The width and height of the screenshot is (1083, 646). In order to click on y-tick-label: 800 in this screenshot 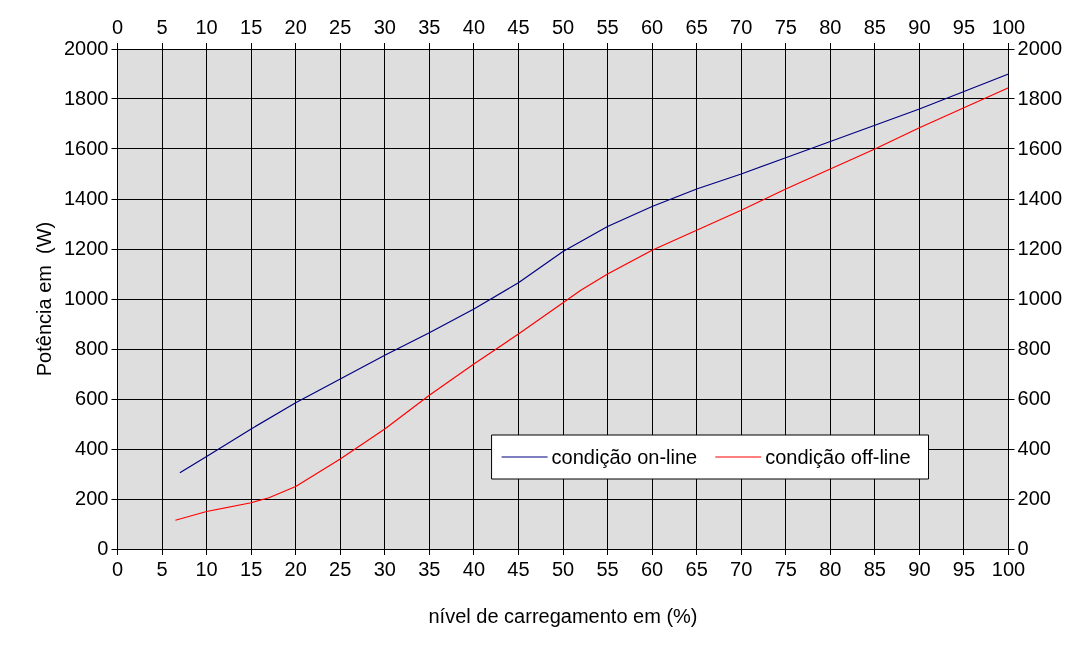, I will do `click(92, 347)`.